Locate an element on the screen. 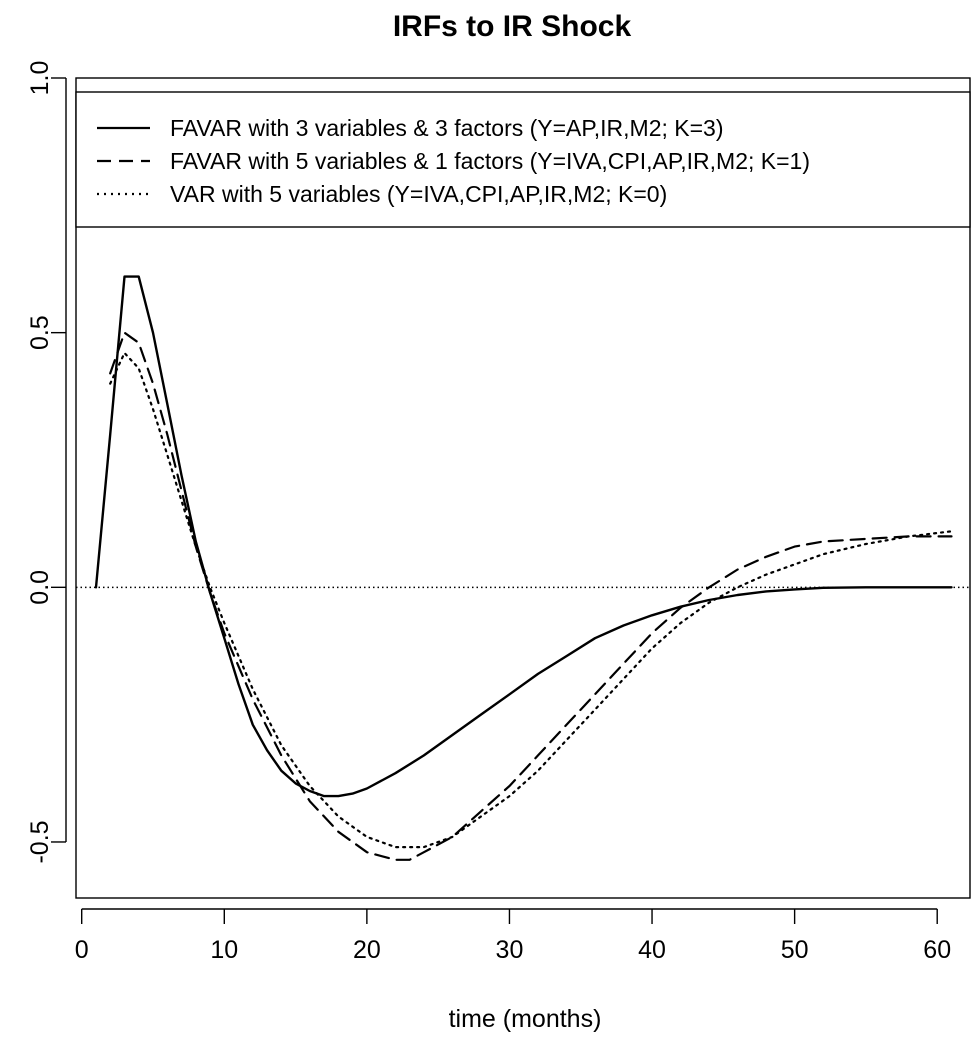 The image size is (971, 1037). y-axis: -0.5 0.0 0.5 1.0 is located at coordinates (46, 462).